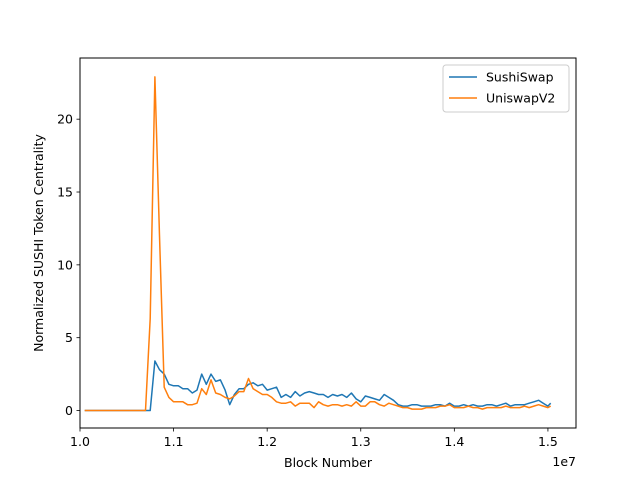 The image size is (640, 480). What do you see at coordinates (506, 88) in the screenshot?
I see `legend: SushiSwap UniswapV2` at bounding box center [506, 88].